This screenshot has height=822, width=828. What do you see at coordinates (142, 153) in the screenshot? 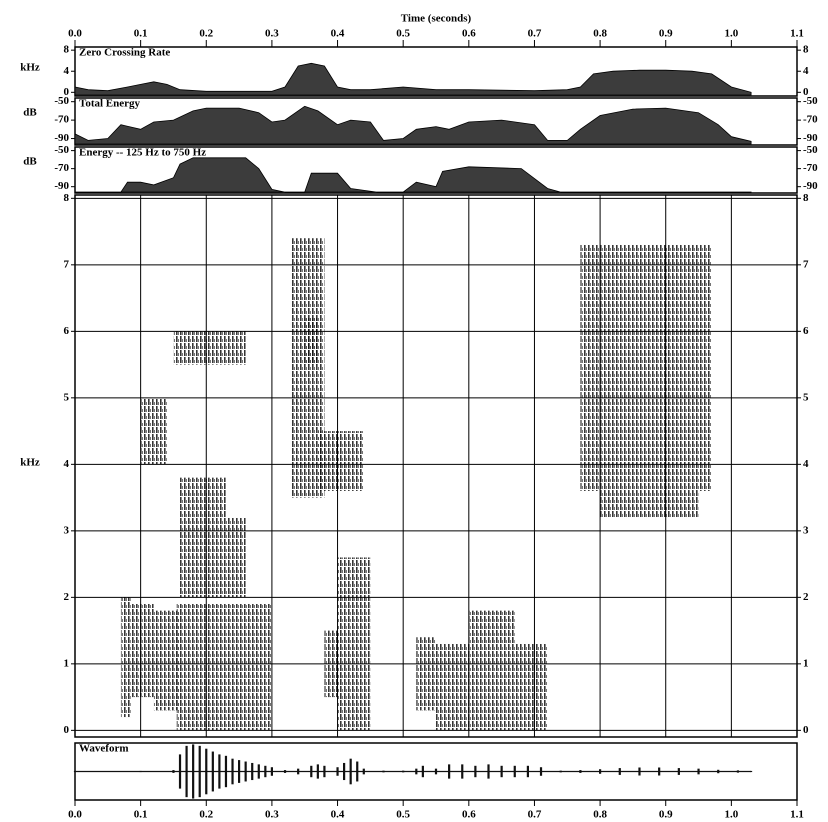
I see `panel-title: Energy -- 125 Hz to 750 Hz` at bounding box center [142, 153].